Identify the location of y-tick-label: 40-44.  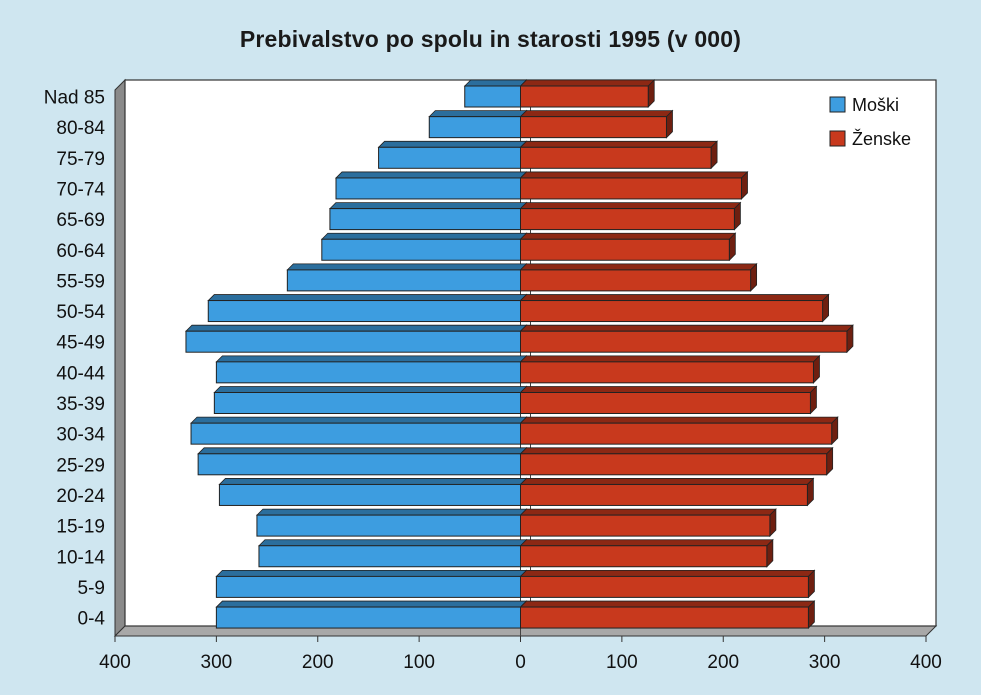
(80, 373).